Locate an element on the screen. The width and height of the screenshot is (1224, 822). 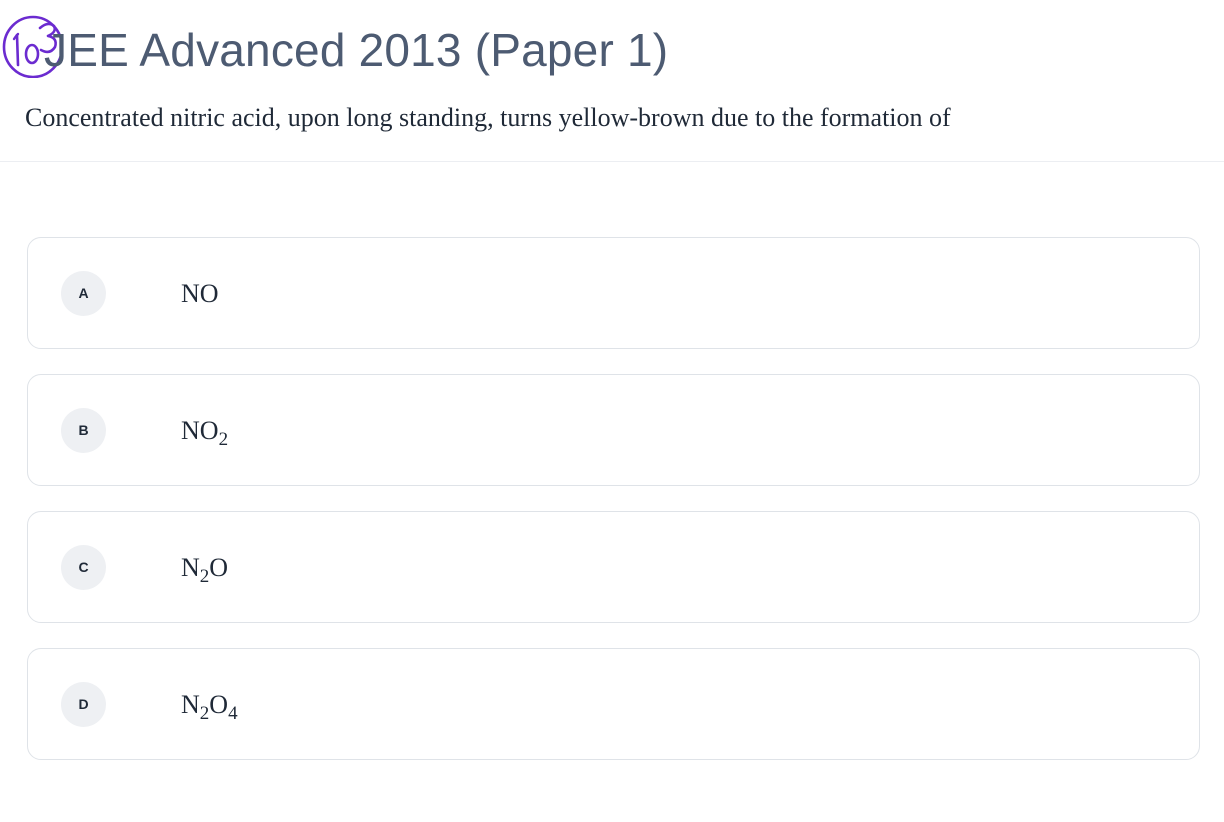
option-a: A NO is located at coordinates (613, 293).